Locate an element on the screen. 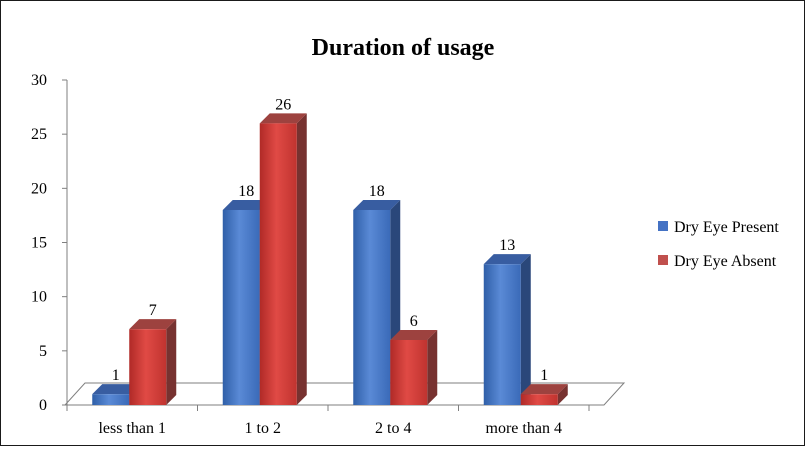 The image size is (805, 450). legend-swatch-dry-eye-absent is located at coordinates (663, 260).